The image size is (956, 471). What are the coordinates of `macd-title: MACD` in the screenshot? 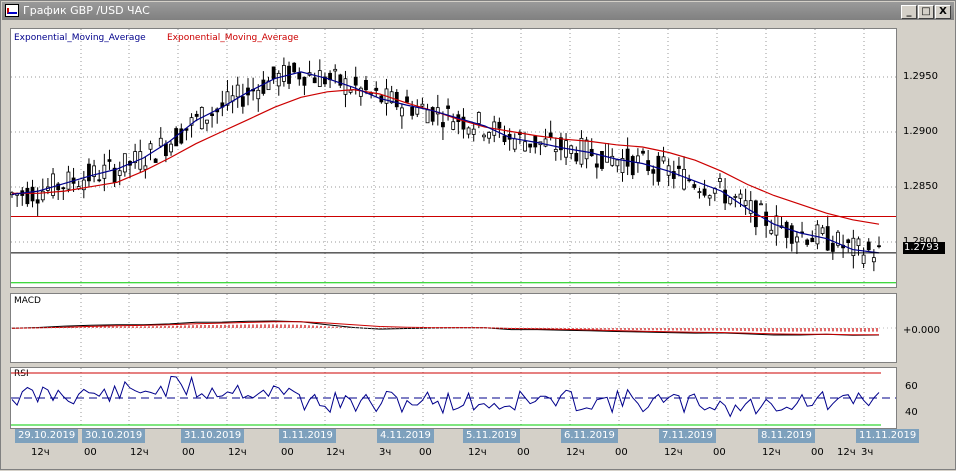 It's located at (27, 301).